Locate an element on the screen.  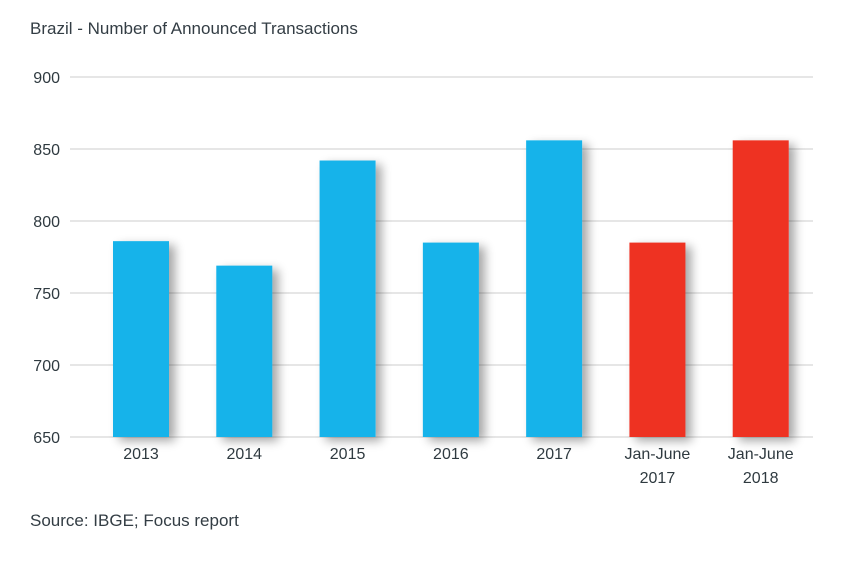
y-tick-label: 650 is located at coordinates (46, 438).